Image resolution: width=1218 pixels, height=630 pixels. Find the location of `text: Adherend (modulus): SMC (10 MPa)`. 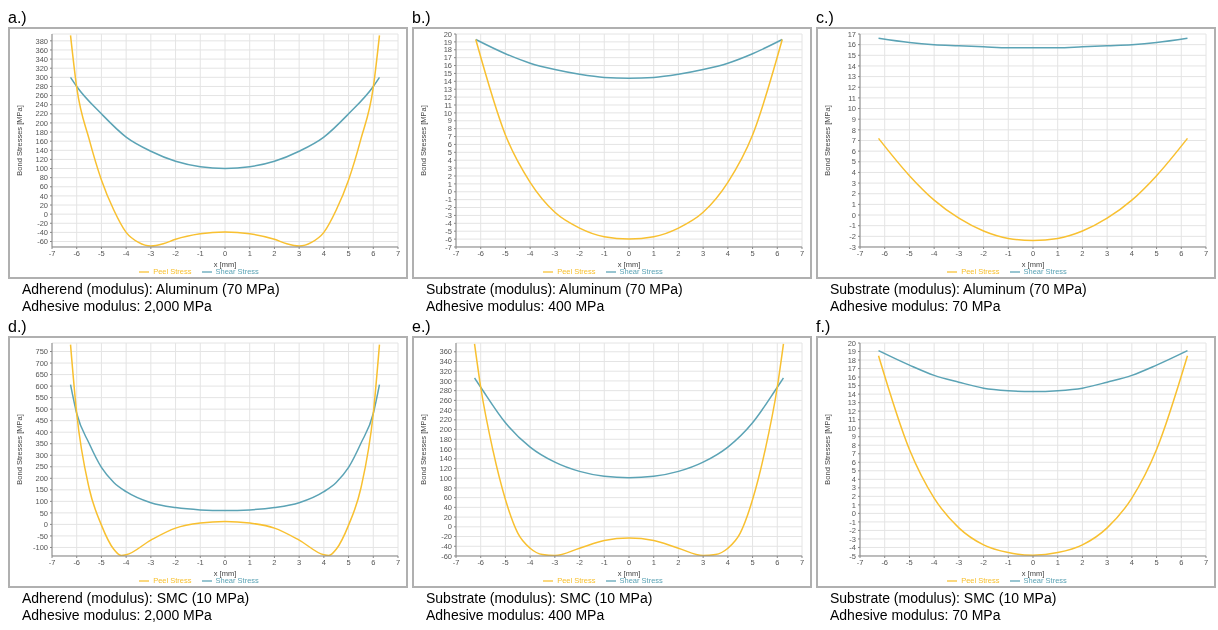

text: Adherend (modulus): SMC (10 MPa) is located at coordinates (136, 598).